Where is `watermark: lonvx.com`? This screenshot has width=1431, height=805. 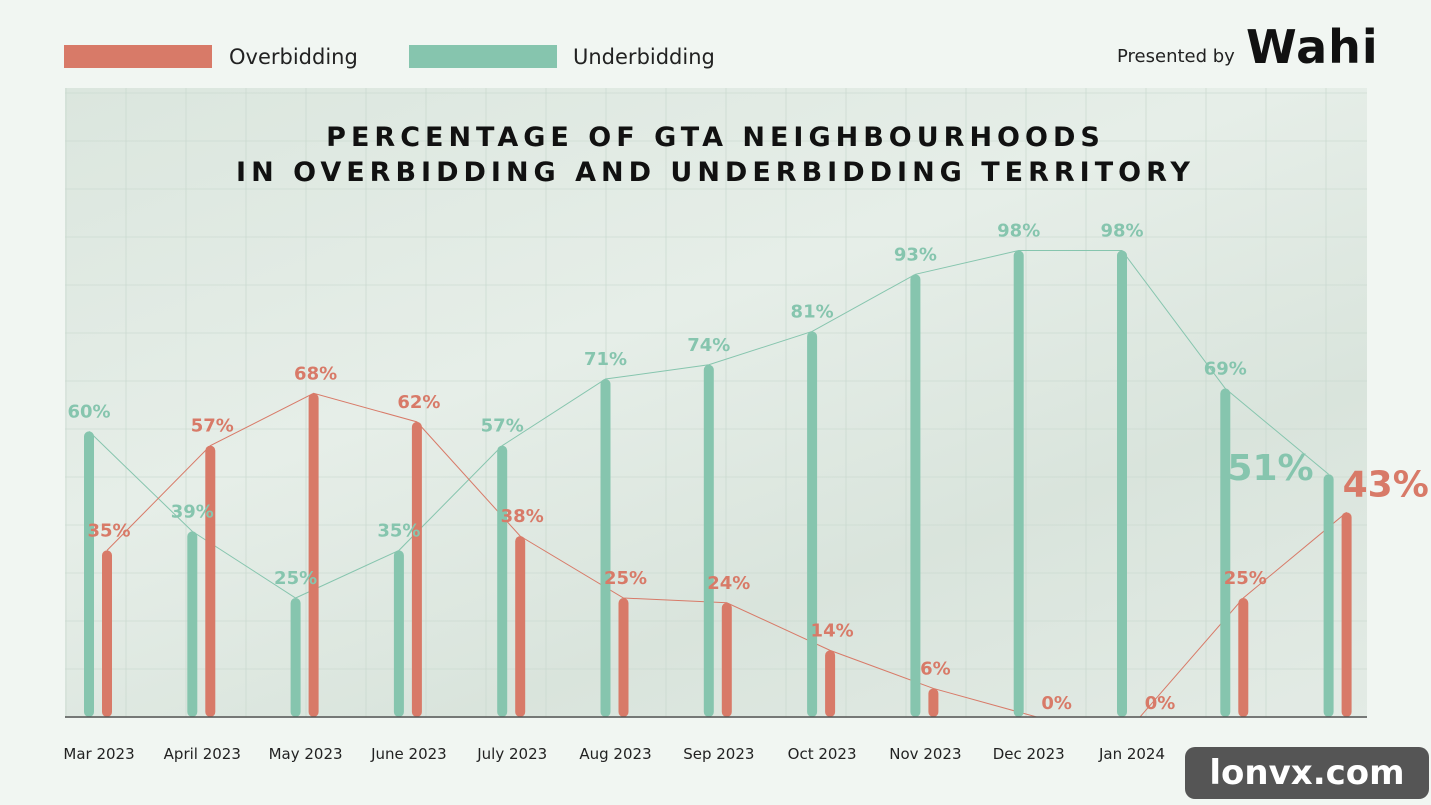
watermark: lonvx.com is located at coordinates (1307, 773).